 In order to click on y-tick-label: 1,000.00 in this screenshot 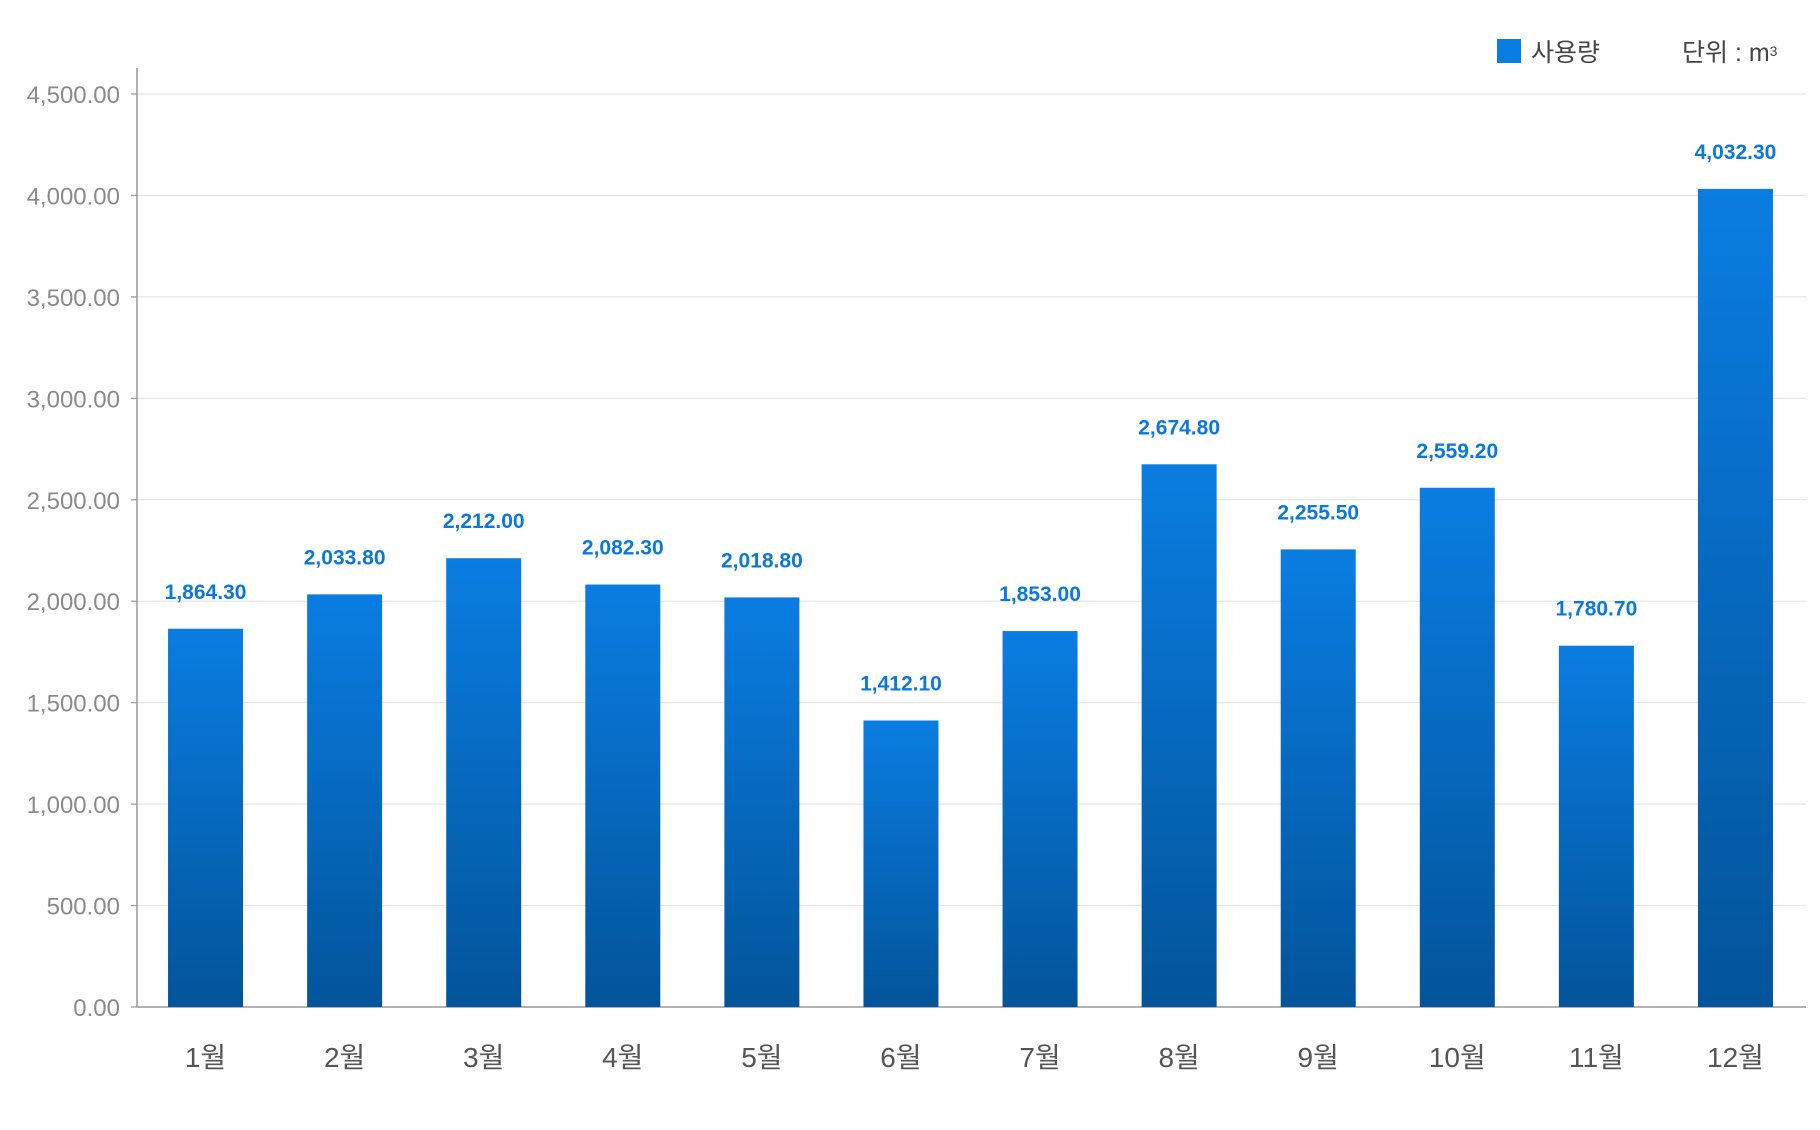, I will do `click(73, 805)`.